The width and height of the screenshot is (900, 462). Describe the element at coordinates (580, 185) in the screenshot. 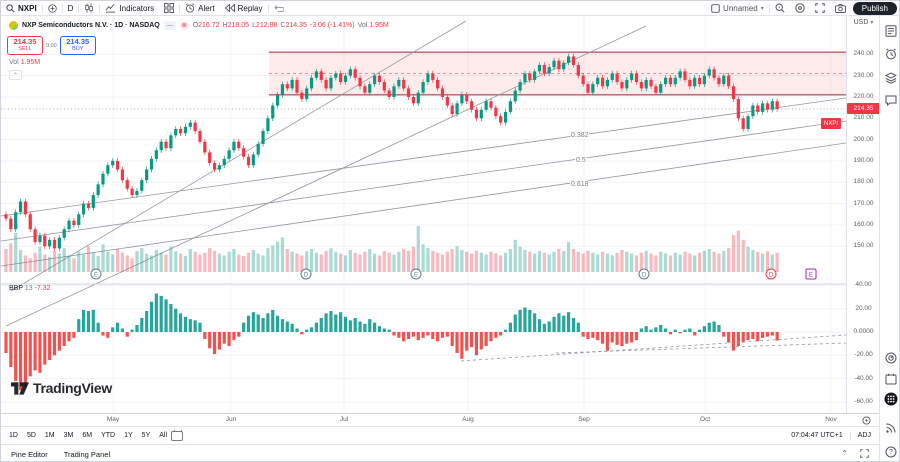

I see `fib-level-label: 0.618` at that location.